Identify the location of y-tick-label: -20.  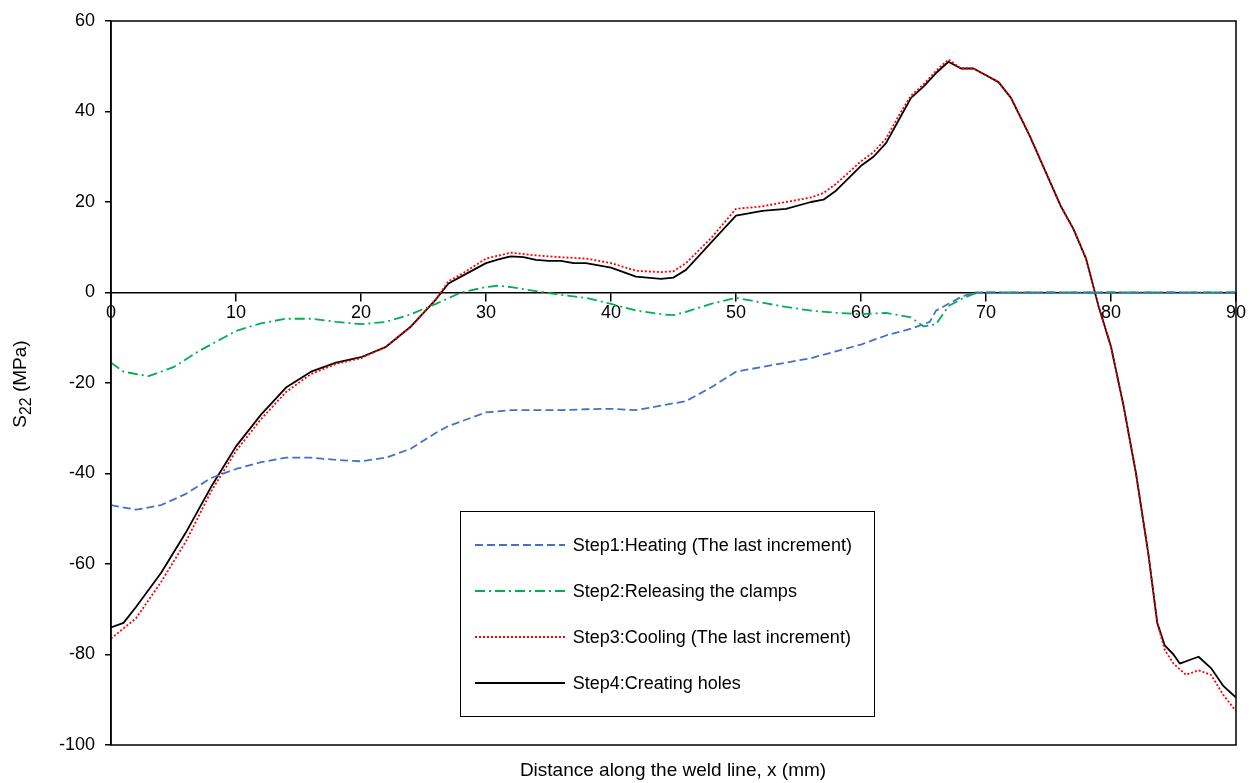
(81, 381).